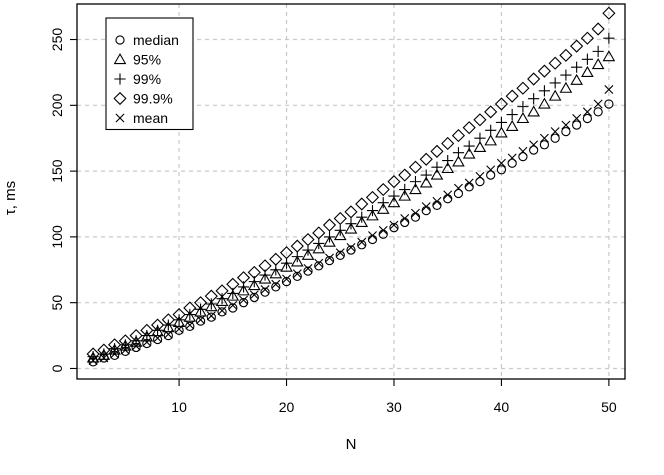 This screenshot has height=475, width=664. Describe the element at coordinates (153, 99) in the screenshot. I see `legend-label: 99.9%` at that location.